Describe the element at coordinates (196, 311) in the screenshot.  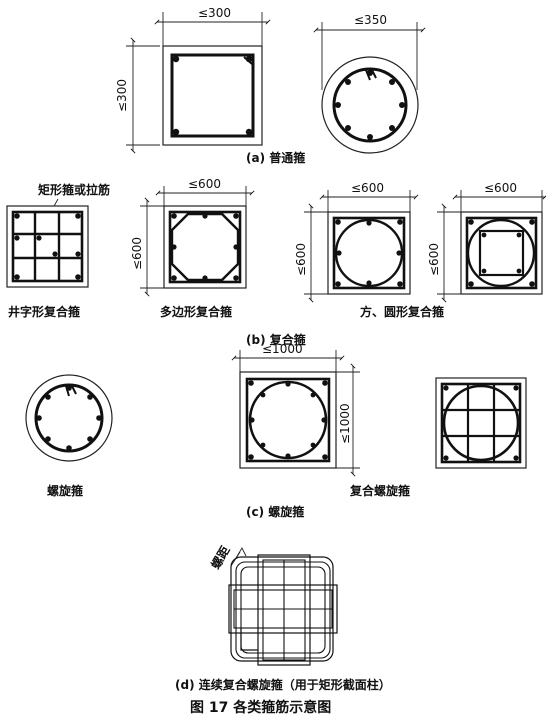
I see `label-polygon-composite: 多边形复合箍` at that location.